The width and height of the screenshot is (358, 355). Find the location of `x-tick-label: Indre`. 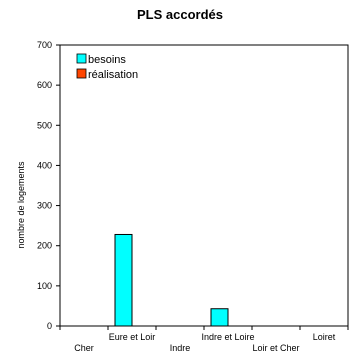

x-tick-label: Indre is located at coordinates (180, 348).